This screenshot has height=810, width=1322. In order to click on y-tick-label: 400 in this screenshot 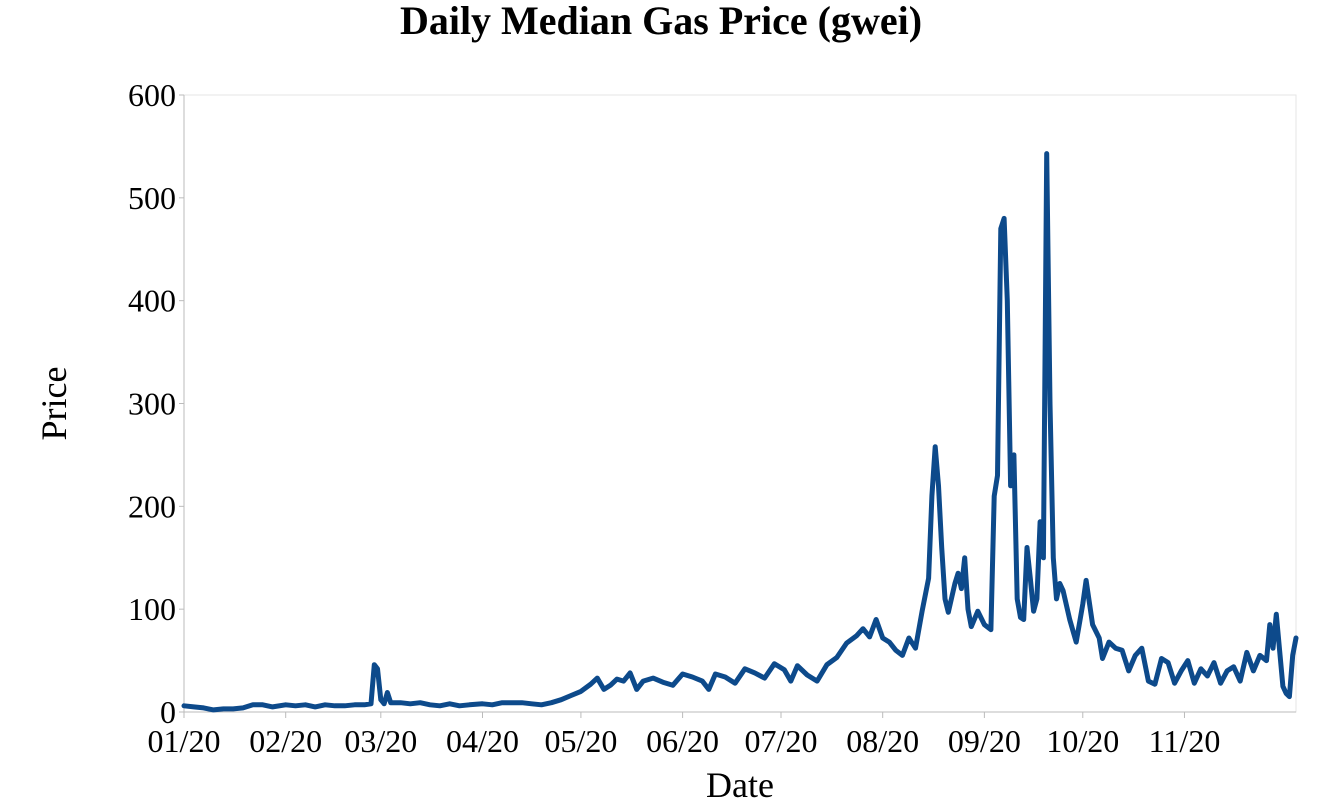, I will do `click(152, 301)`.